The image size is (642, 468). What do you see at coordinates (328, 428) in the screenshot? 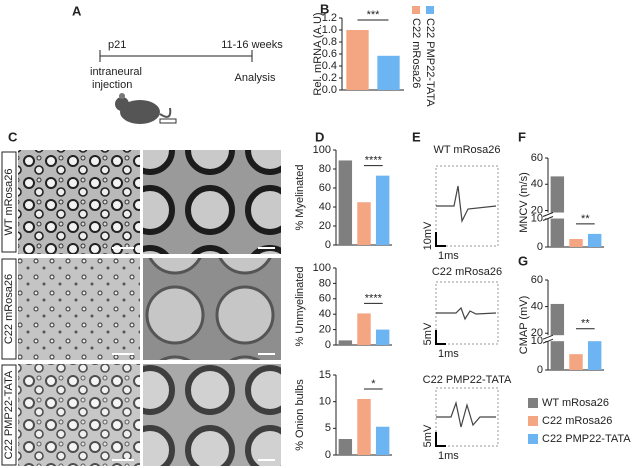
I see `y-tick-label: 5` at bounding box center [328, 428].